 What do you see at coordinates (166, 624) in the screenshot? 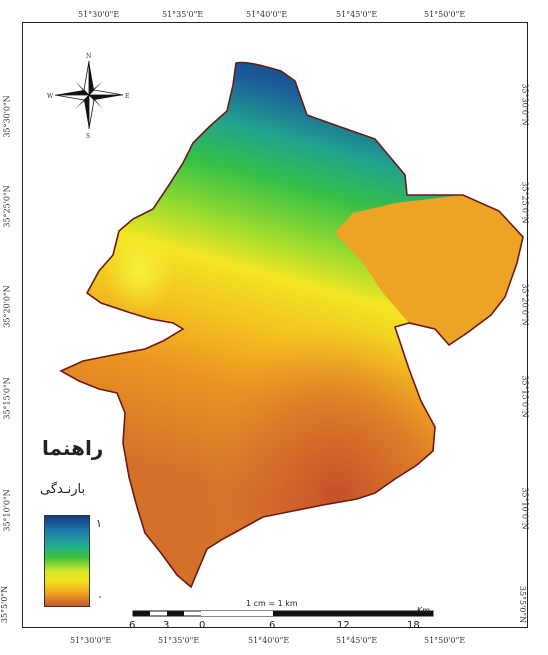
I see `scale-tick-1: 3` at bounding box center [166, 624].